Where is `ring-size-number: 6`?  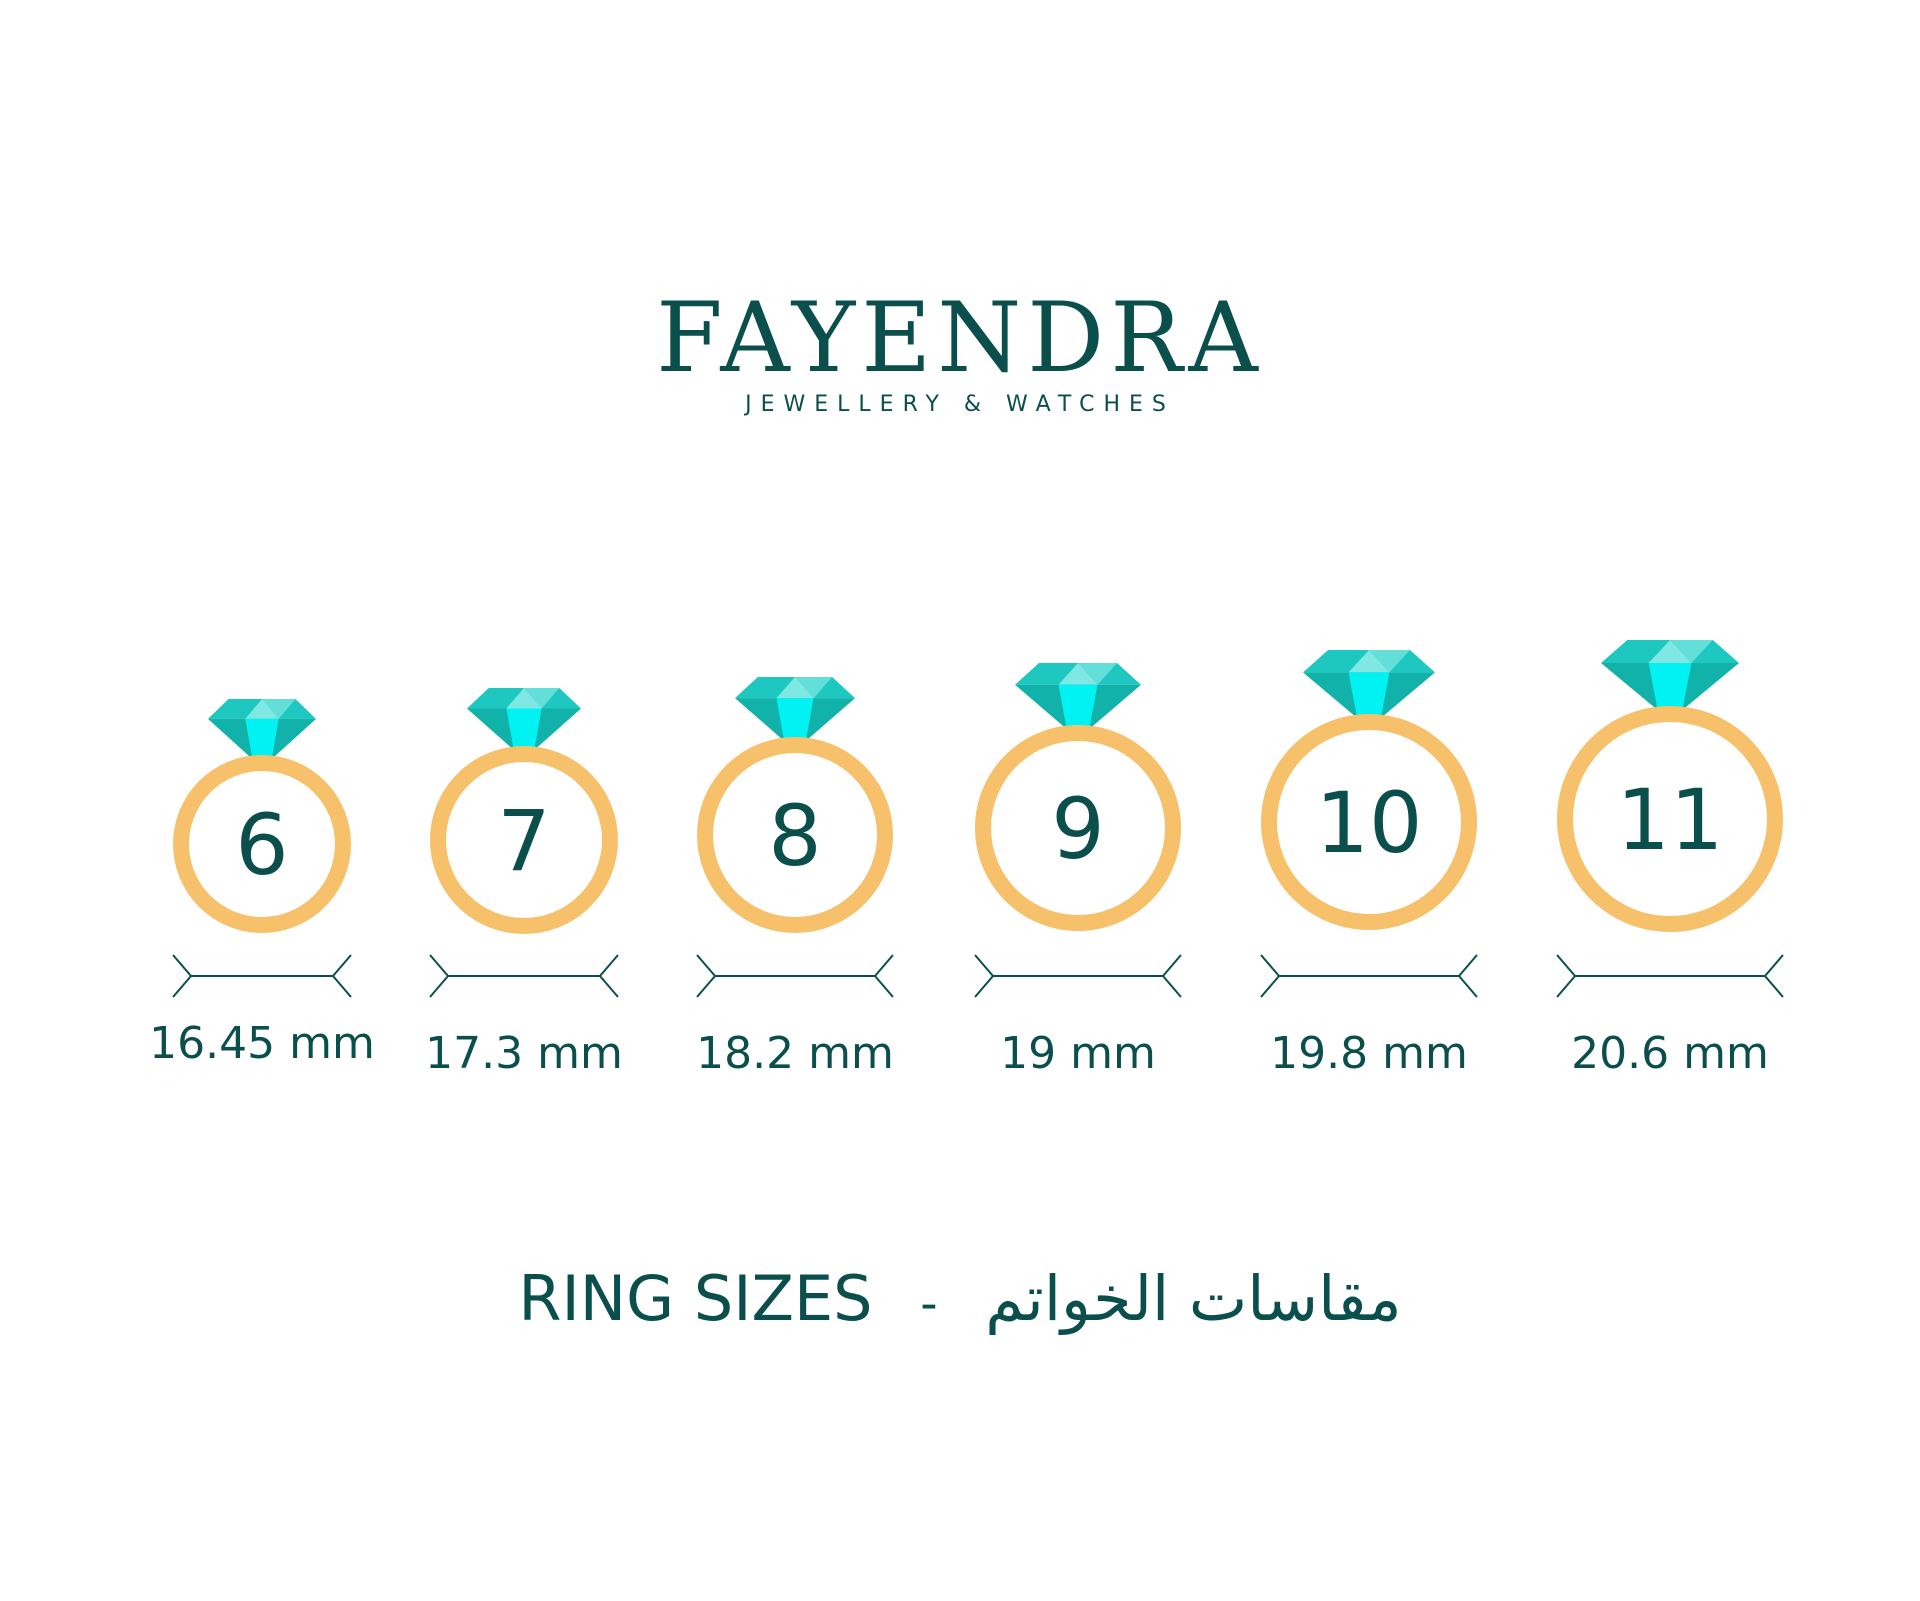 ring-size-number: 6 is located at coordinates (261, 845).